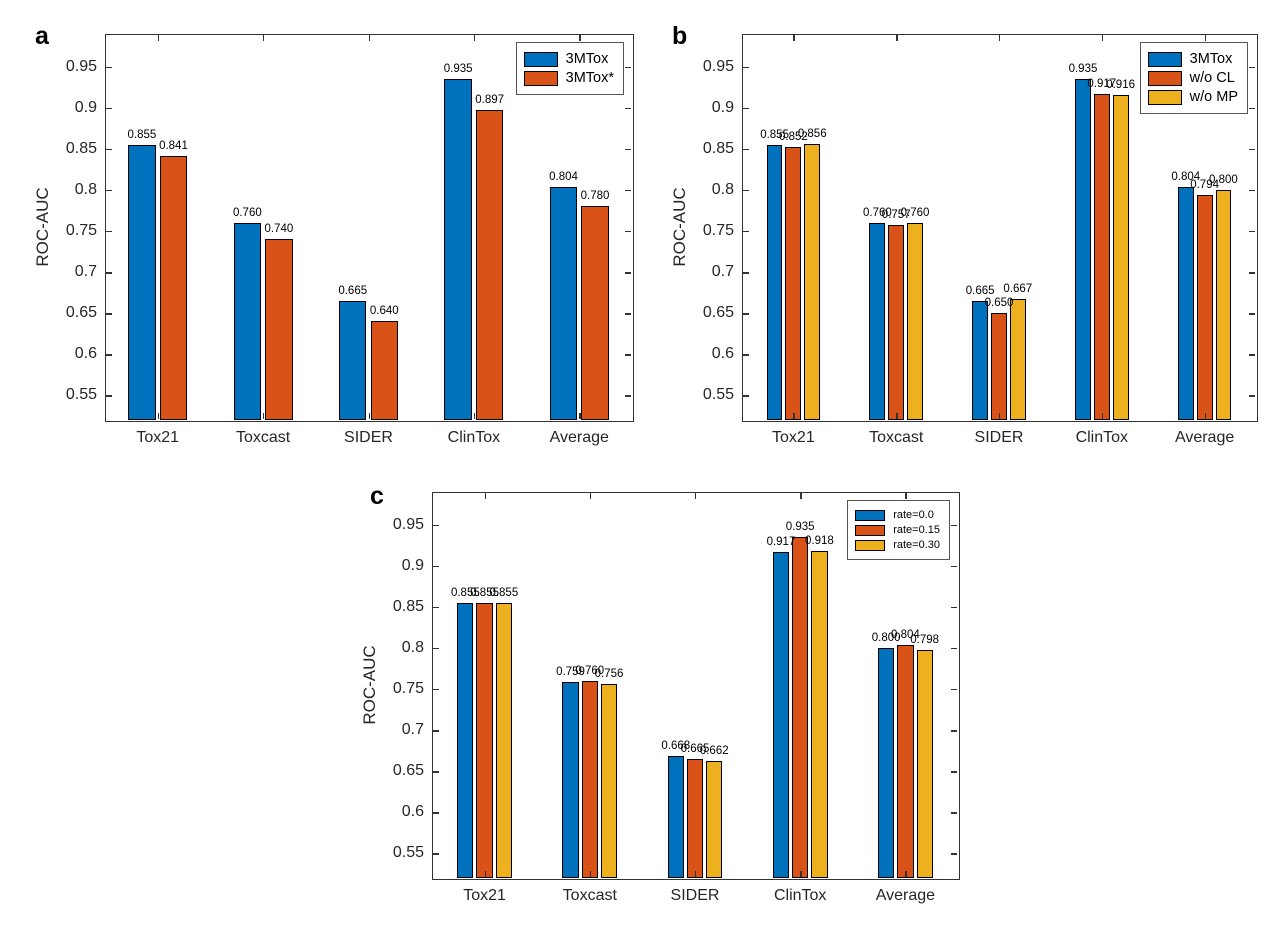 Image resolution: width=1270 pixels, height=936 pixels. Describe the element at coordinates (85, 272) in the screenshot. I see `y-tick-label: 0.7` at that location.